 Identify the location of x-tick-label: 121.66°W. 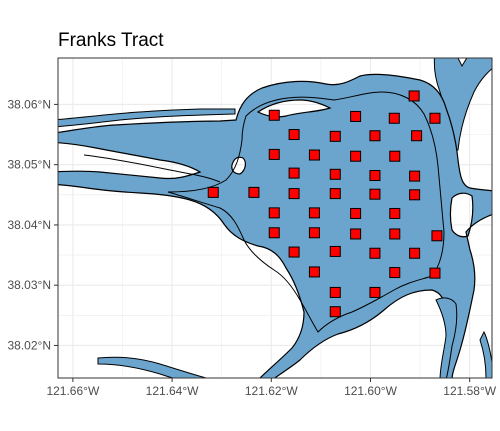
(73, 391).